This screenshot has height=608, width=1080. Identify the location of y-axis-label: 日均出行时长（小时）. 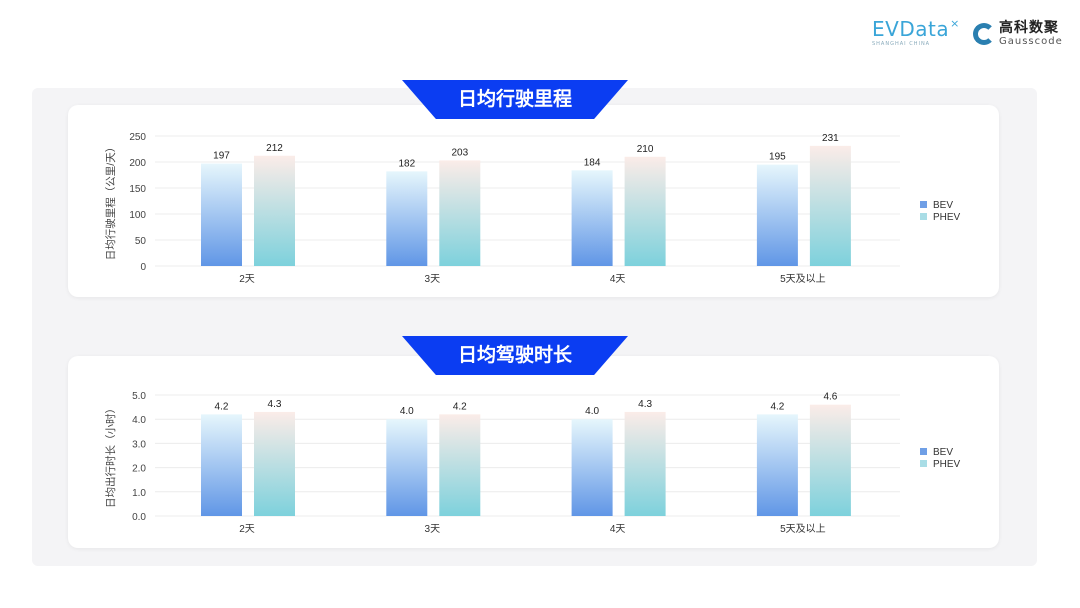
(110, 455).